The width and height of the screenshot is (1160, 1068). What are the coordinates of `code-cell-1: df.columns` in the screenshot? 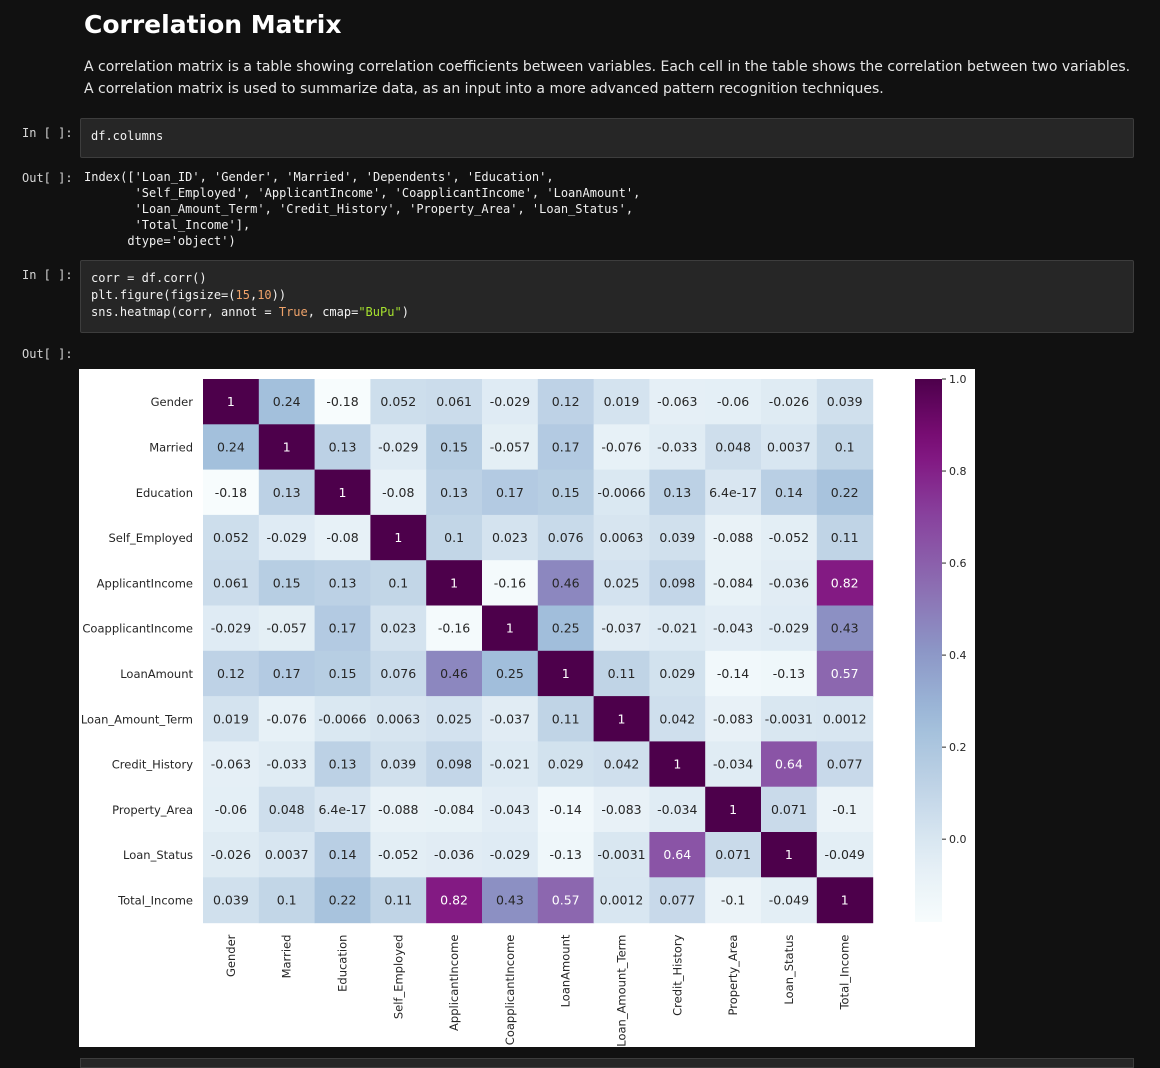 It's located at (607, 138).